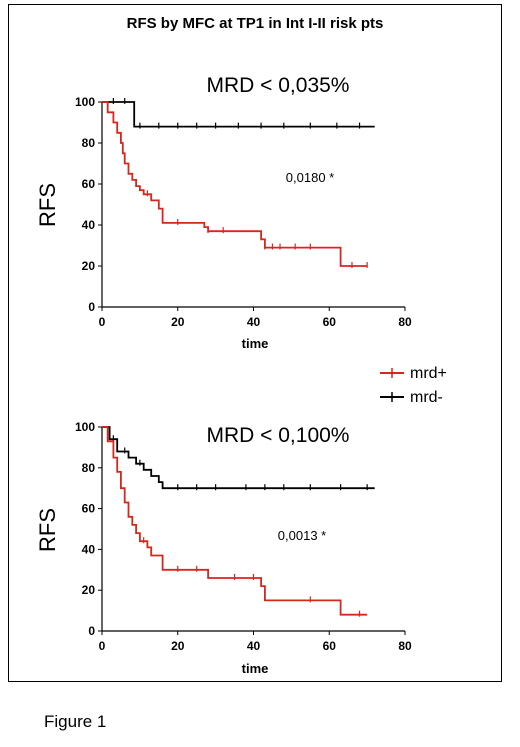 This screenshot has height=747, width=520. What do you see at coordinates (426, 397) in the screenshot?
I see `legend-label-mrd-minus: mrd-` at bounding box center [426, 397].